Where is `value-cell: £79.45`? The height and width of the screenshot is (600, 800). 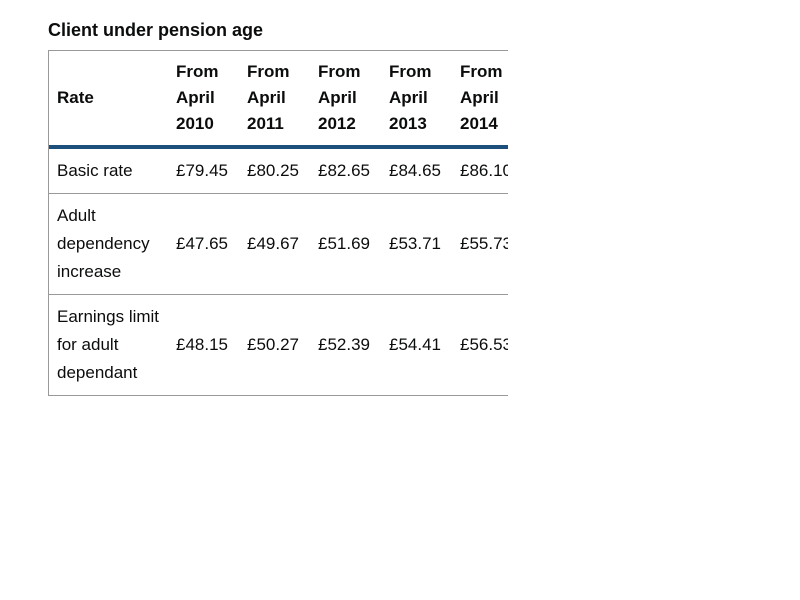
value-cell: £79.45 is located at coordinates (202, 170).